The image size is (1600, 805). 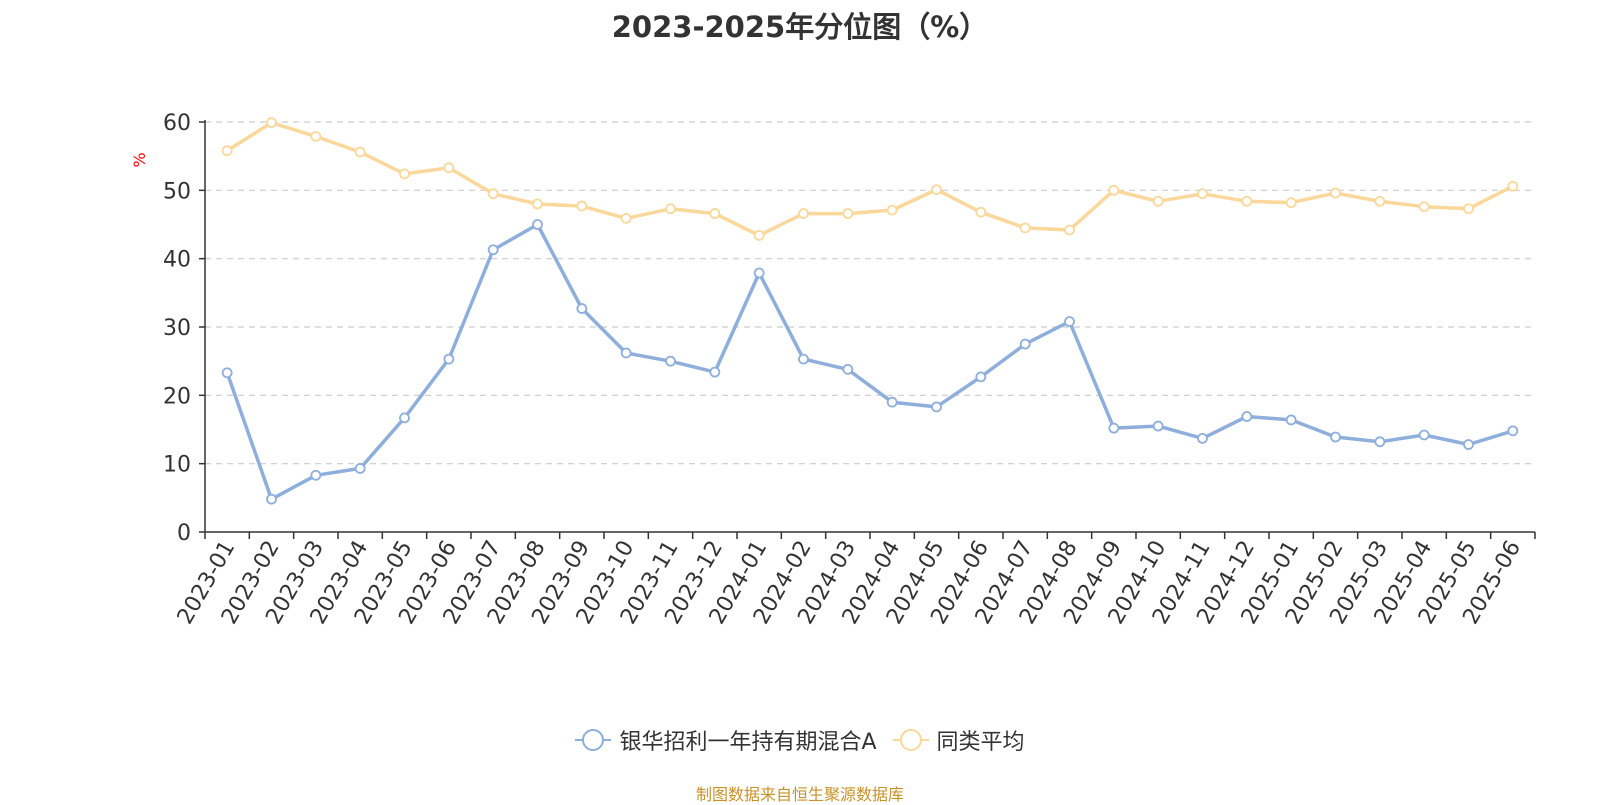 I want to click on legend-item-2: 同类平均, so click(x=958, y=740).